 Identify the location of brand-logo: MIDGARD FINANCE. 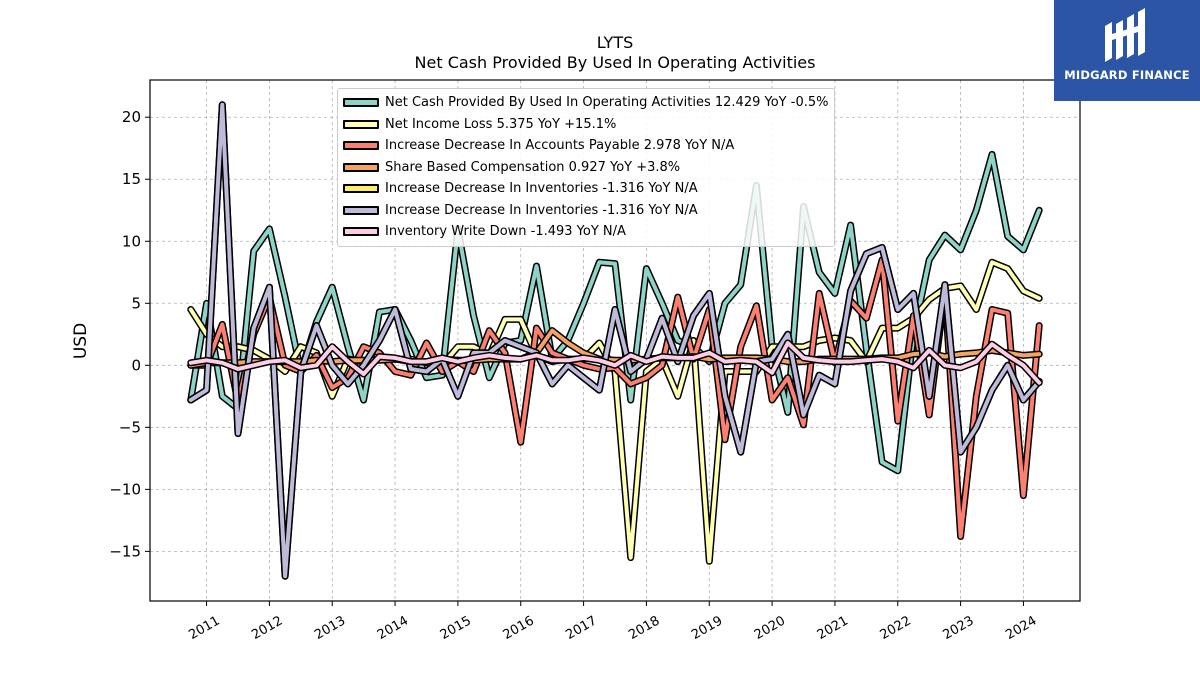
(1127, 50).